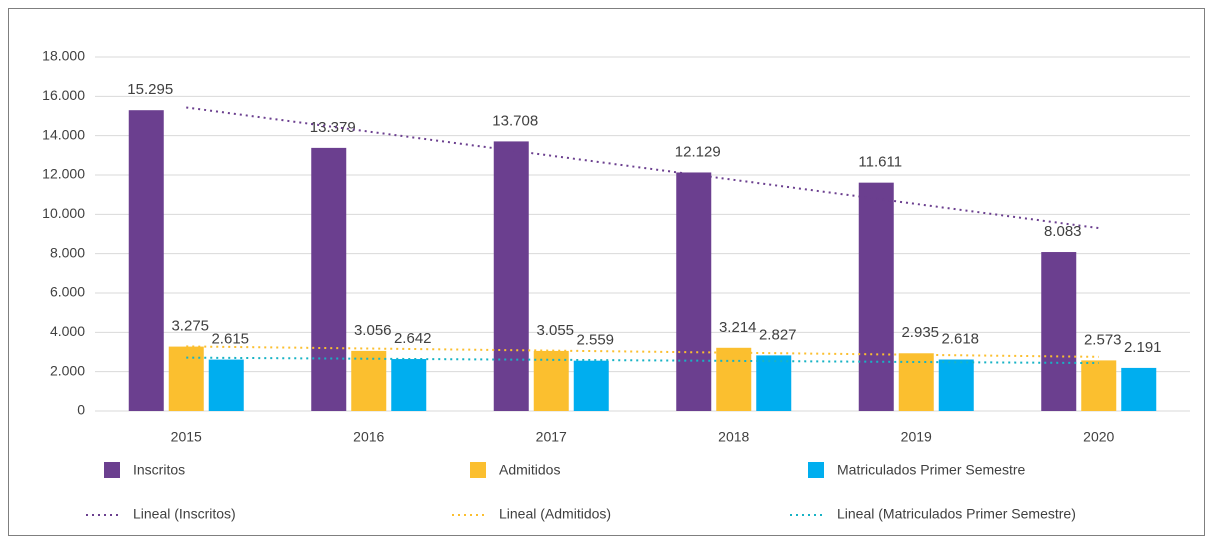  What do you see at coordinates (551, 437) in the screenshot?
I see `x-tick-label: 2017` at bounding box center [551, 437].